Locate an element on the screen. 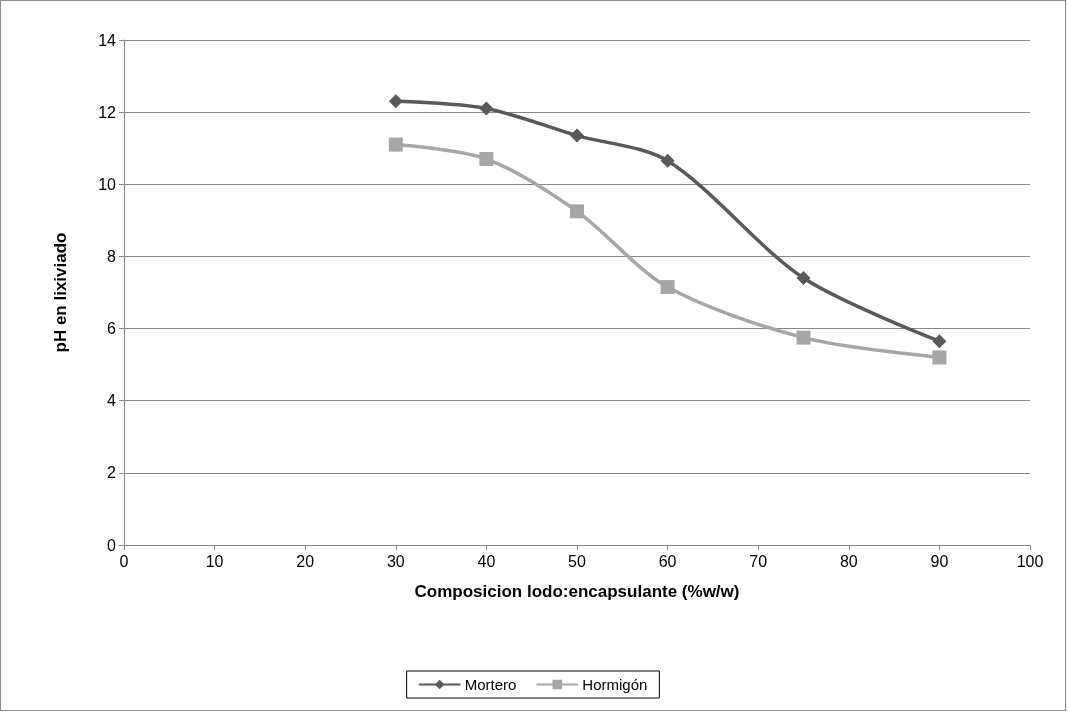 Image resolution: width=1068 pixels, height=713 pixels. y-tick-label: 6 is located at coordinates (112, 329).